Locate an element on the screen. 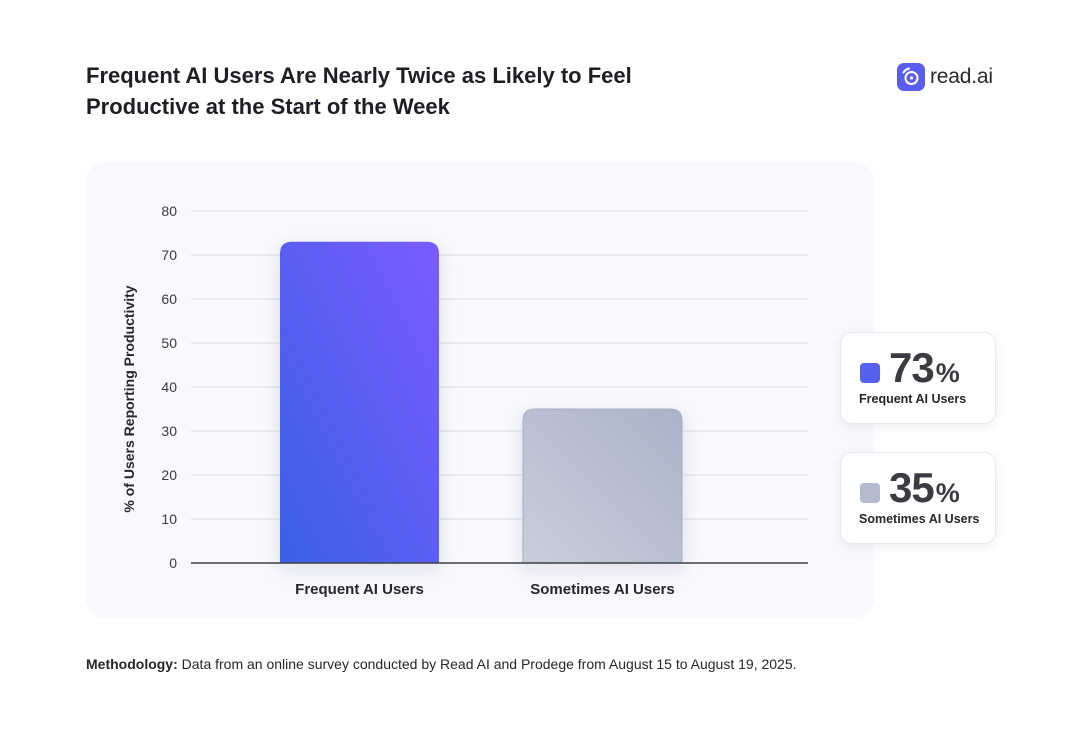 The image size is (1092, 746). stat-card-frequent: 73% Frequent AI Users is located at coordinates (918, 378).